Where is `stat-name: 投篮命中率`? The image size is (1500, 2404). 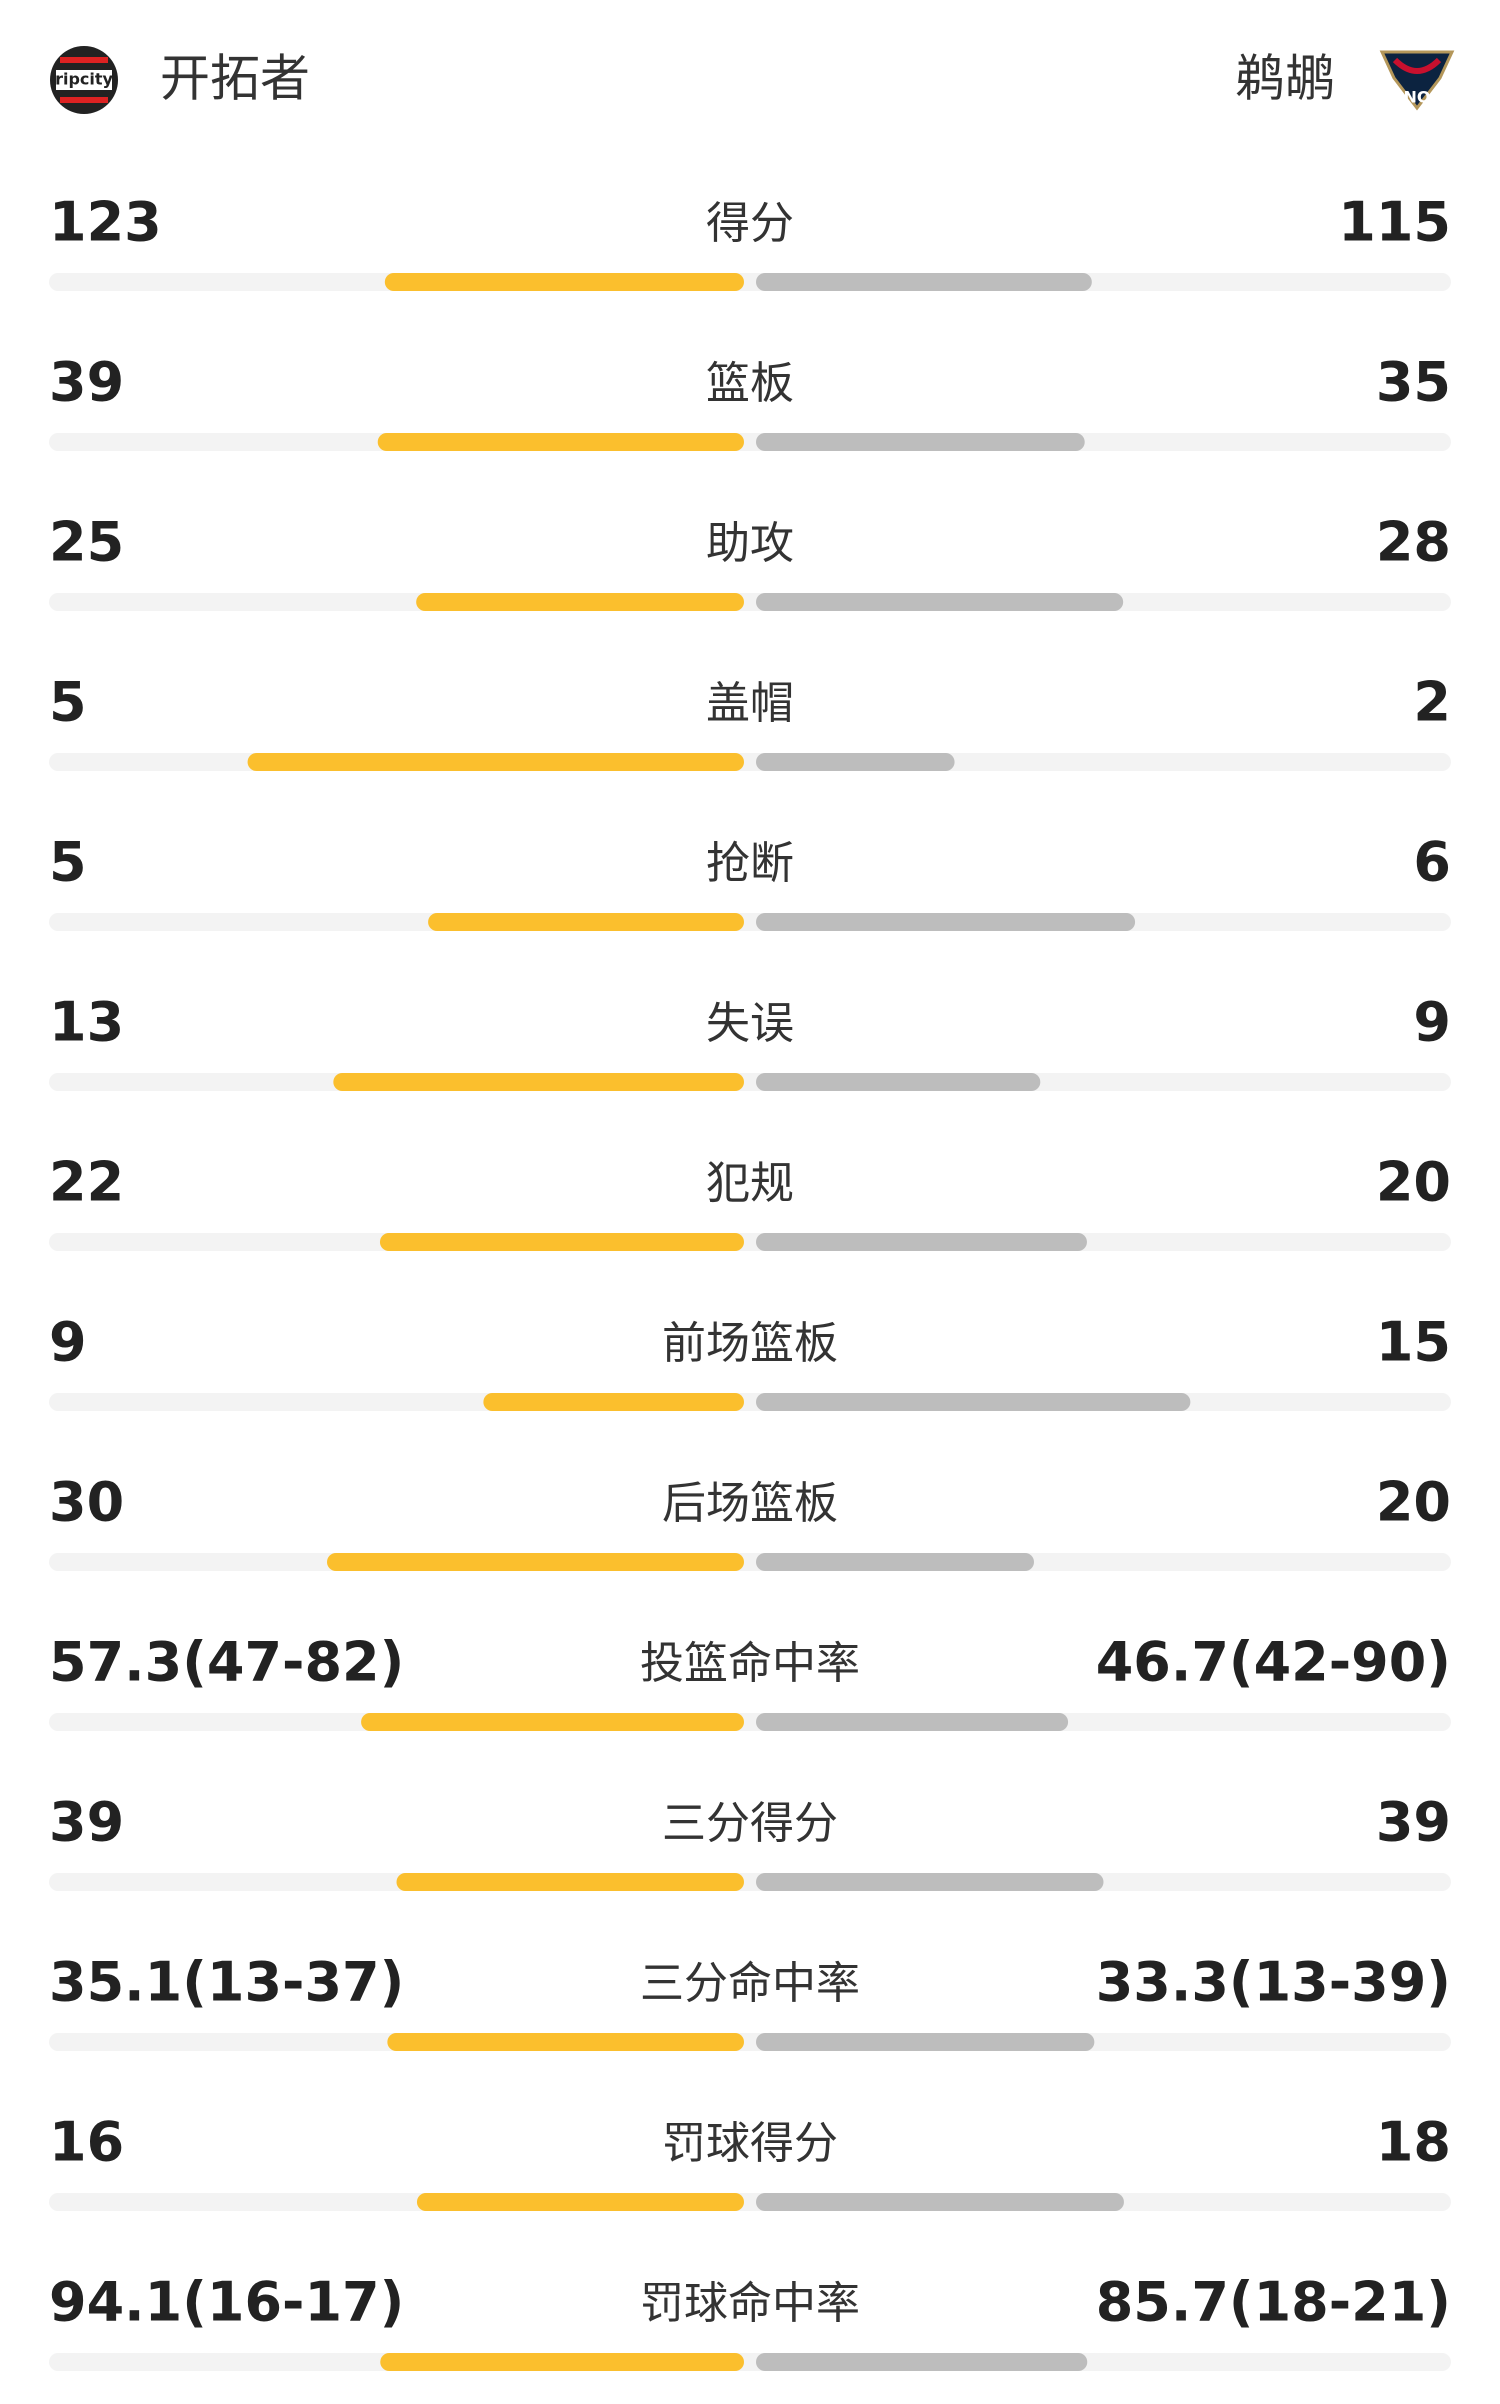 stat-name: 投篮命中率 is located at coordinates (750, 1663).